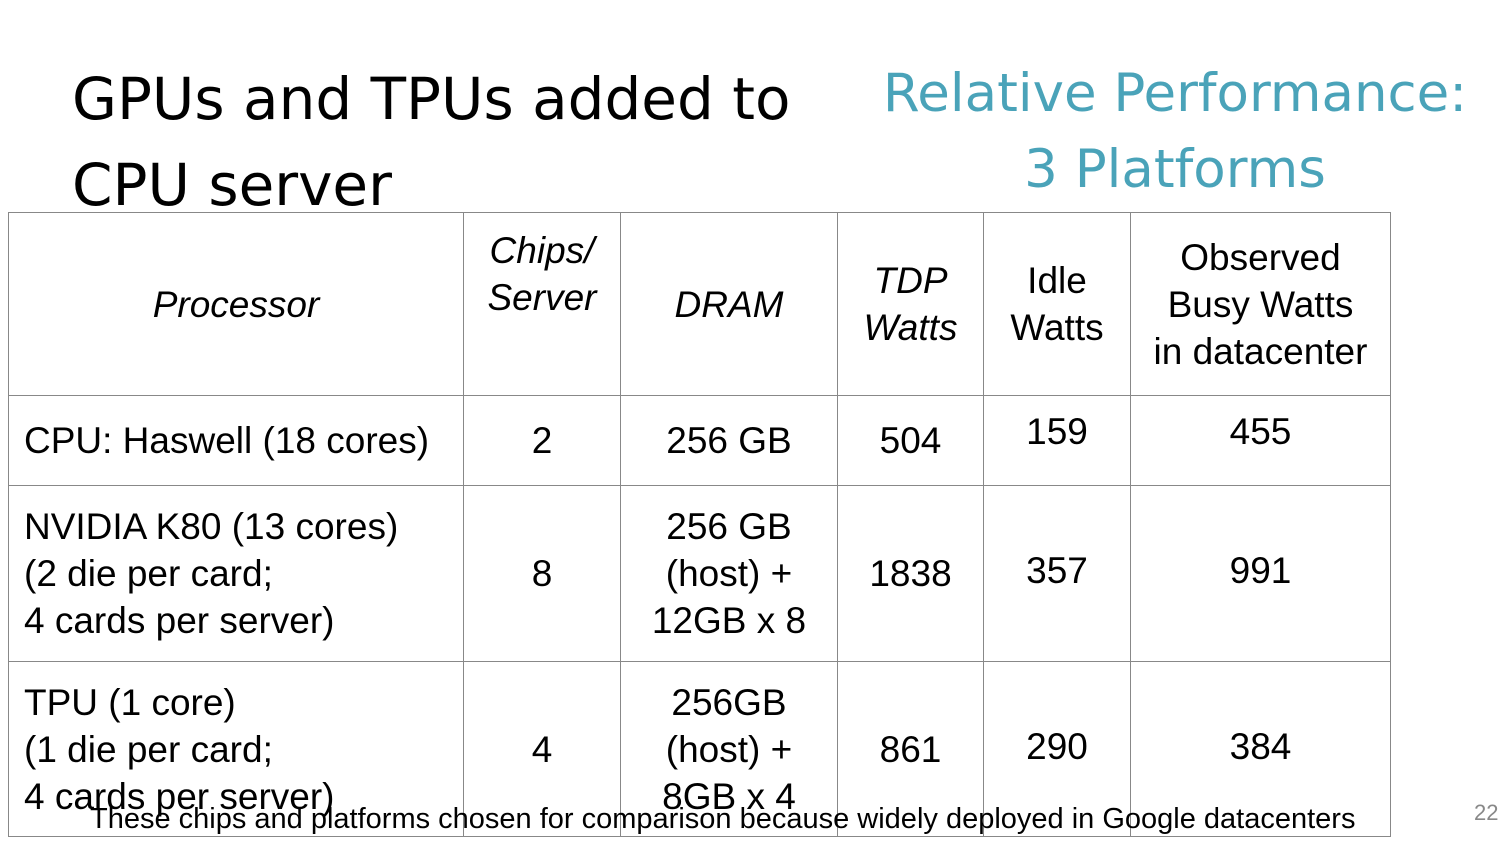  Describe the element at coordinates (542, 297) in the screenshot. I see `header-chips-line-2: Server` at that location.